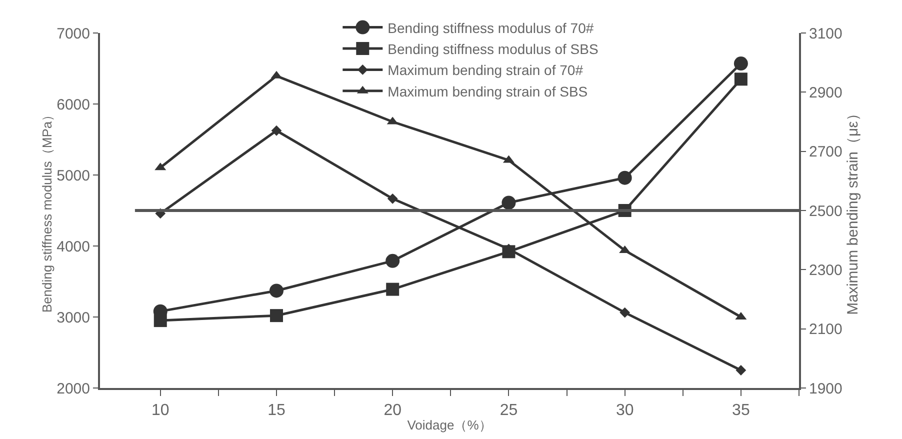 This screenshot has width=902, height=439. Describe the element at coordinates (825, 329) in the screenshot. I see `y2-tick-label: 2100` at that location.